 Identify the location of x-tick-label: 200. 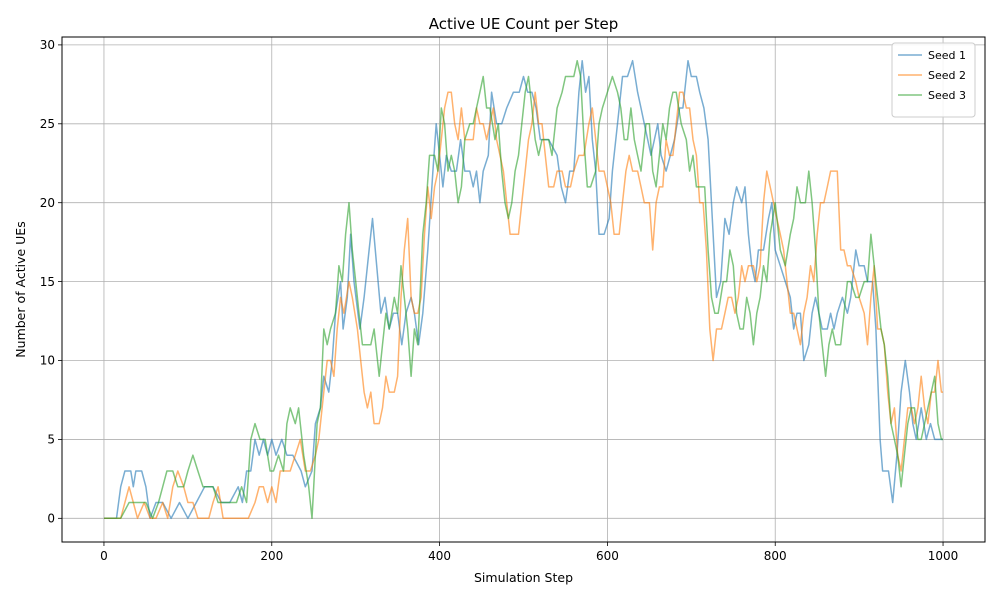
(271, 556).